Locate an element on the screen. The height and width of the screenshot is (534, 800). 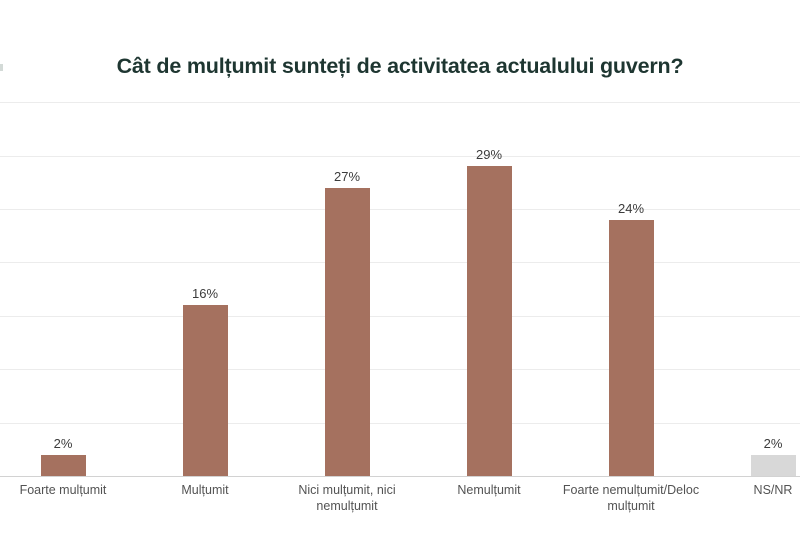
bar-category-label: Foarte mulțumit is located at coordinates (63, 490).